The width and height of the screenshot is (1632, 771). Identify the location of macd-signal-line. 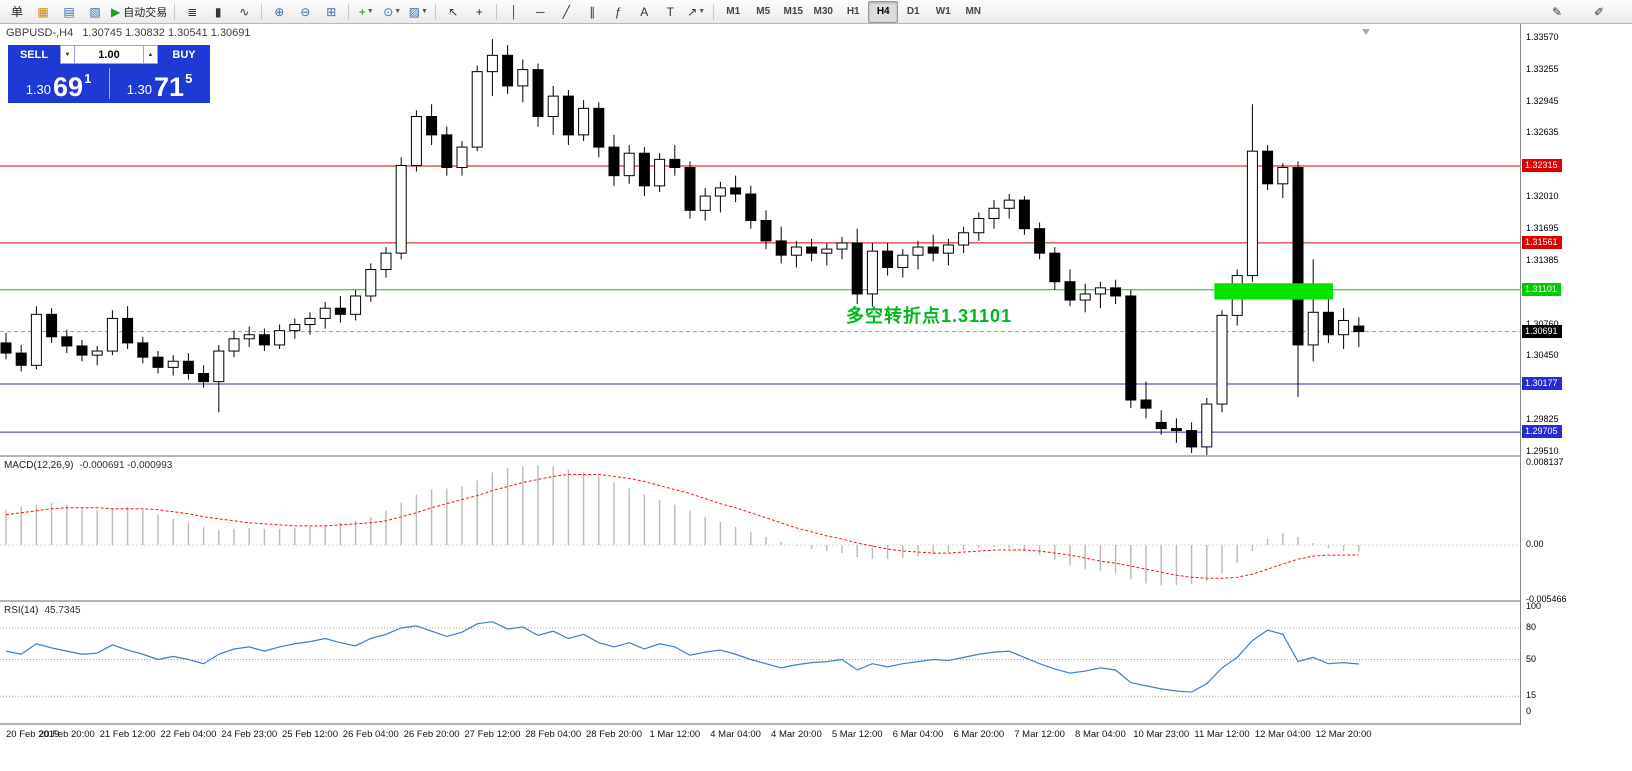
(682, 526).